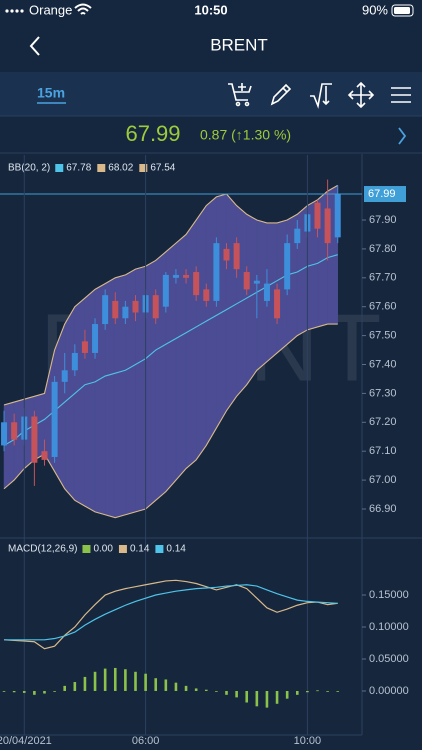  I want to click on y-tick-label: 67.60, so click(383, 307).